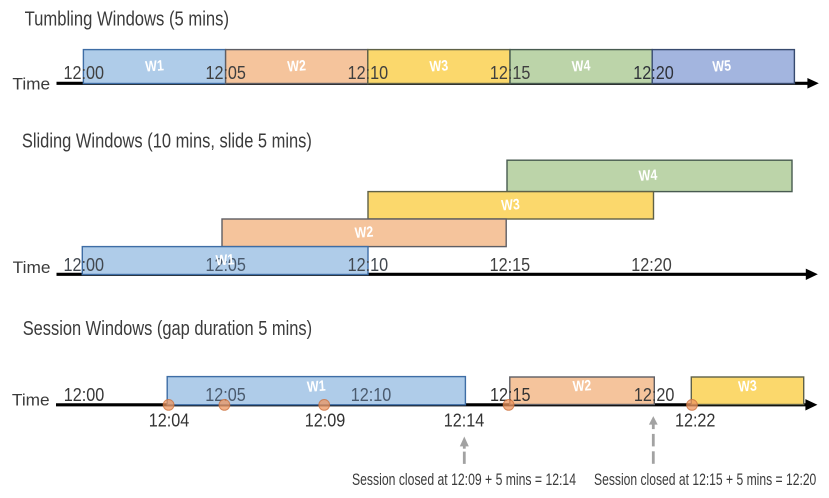 The width and height of the screenshot is (829, 498). What do you see at coordinates (167, 328) in the screenshot?
I see `svg-text:Session Windows (gap duration: Session Windows (gap duration 5 mins)` at bounding box center [167, 328].